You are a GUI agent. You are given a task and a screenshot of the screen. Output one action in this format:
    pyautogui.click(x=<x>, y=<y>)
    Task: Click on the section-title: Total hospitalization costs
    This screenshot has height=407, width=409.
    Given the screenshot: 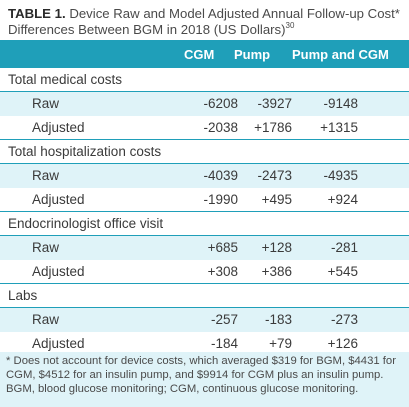 What is the action you would take?
    pyautogui.click(x=85, y=151)
    